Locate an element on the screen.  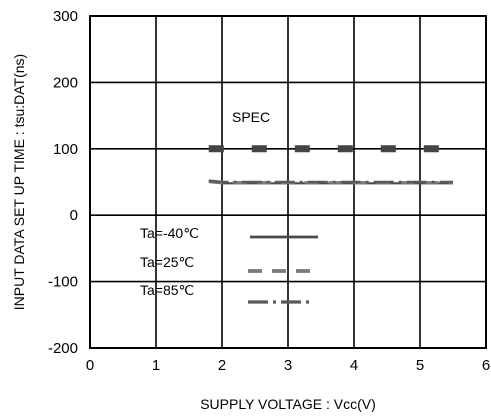
legend-label-0: Ta=-40℃ is located at coordinates (169, 233).